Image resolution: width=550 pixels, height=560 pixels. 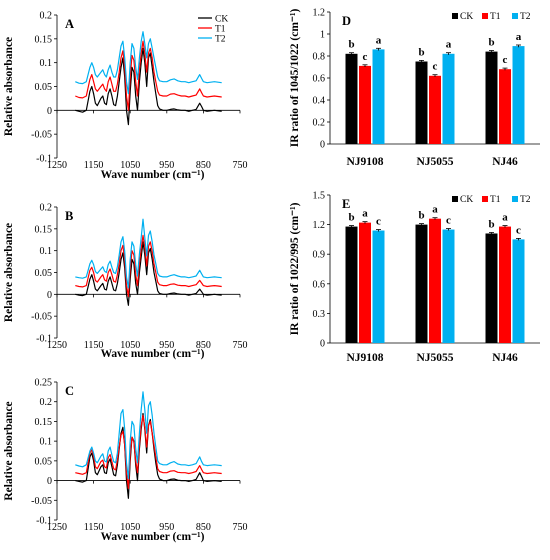 I want to click on y-tick-label: 0.8, so click(x=319, y=57).